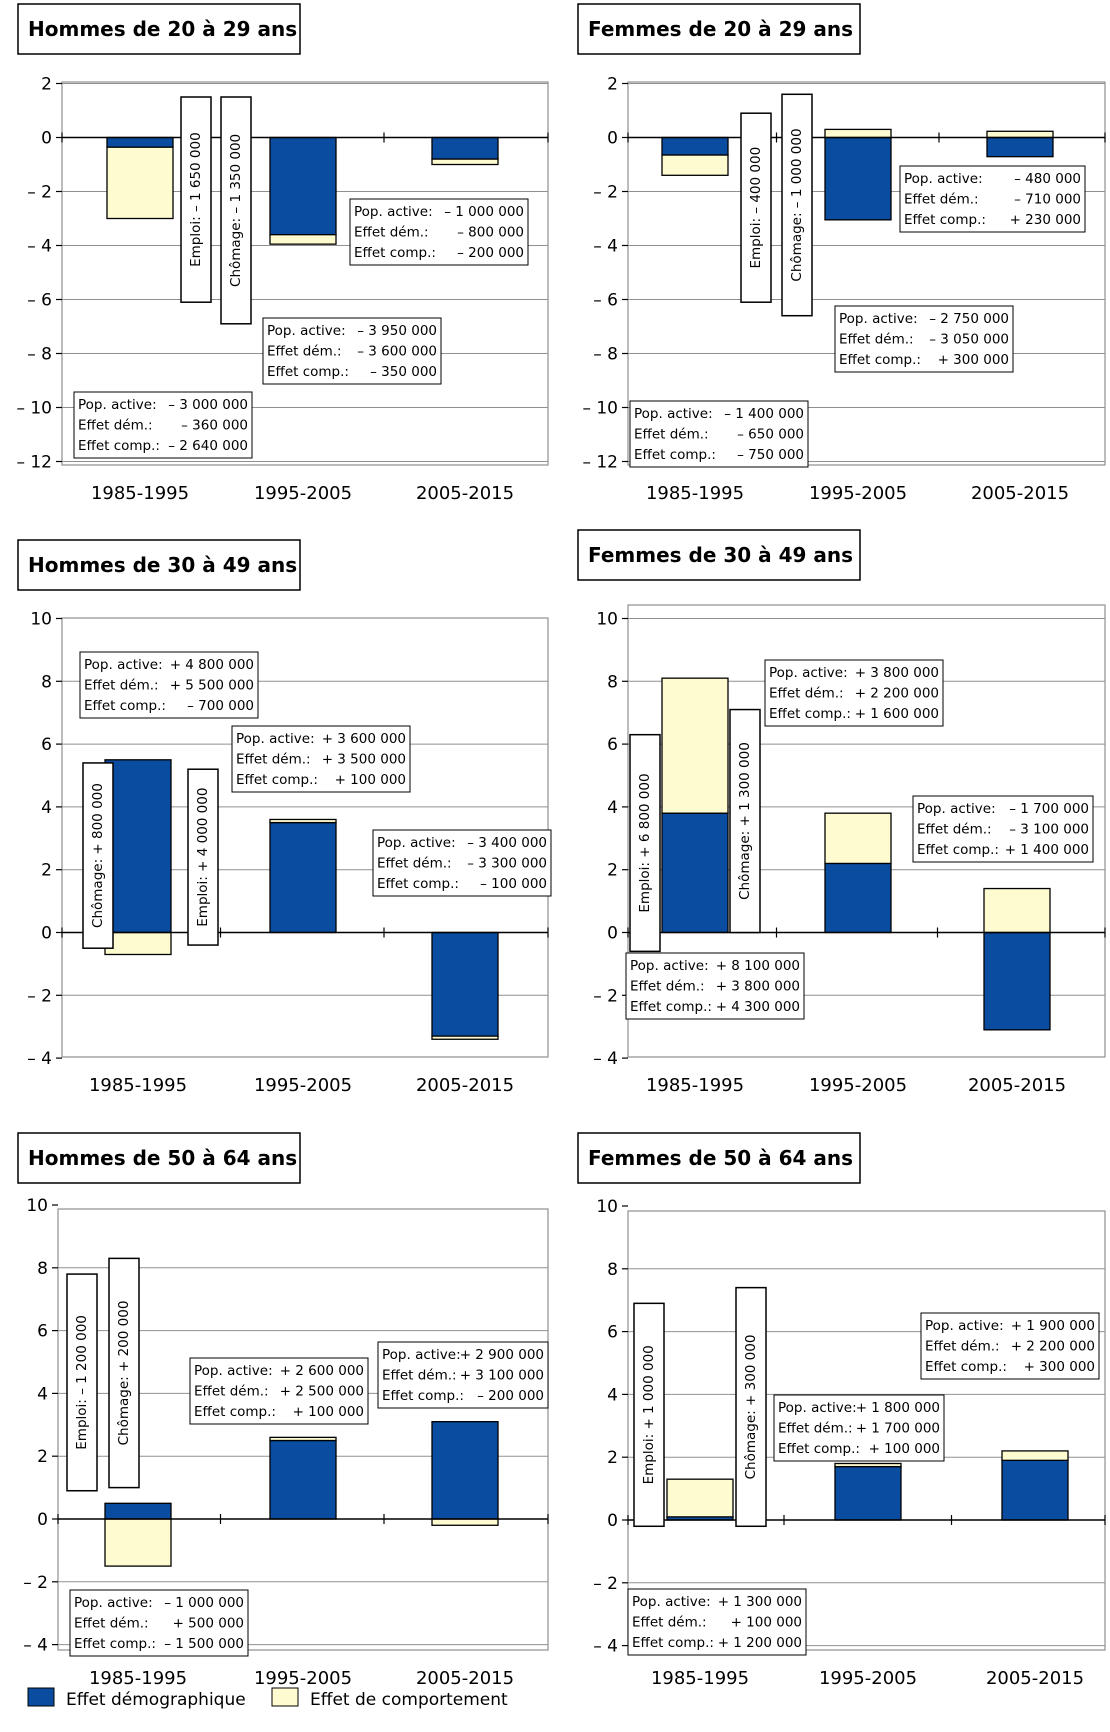 Image resolution: width=1110 pixels, height=1732 pixels. Describe the element at coordinates (1047, 179) in the screenshot. I see `annotation-value: – 480 000` at that location.